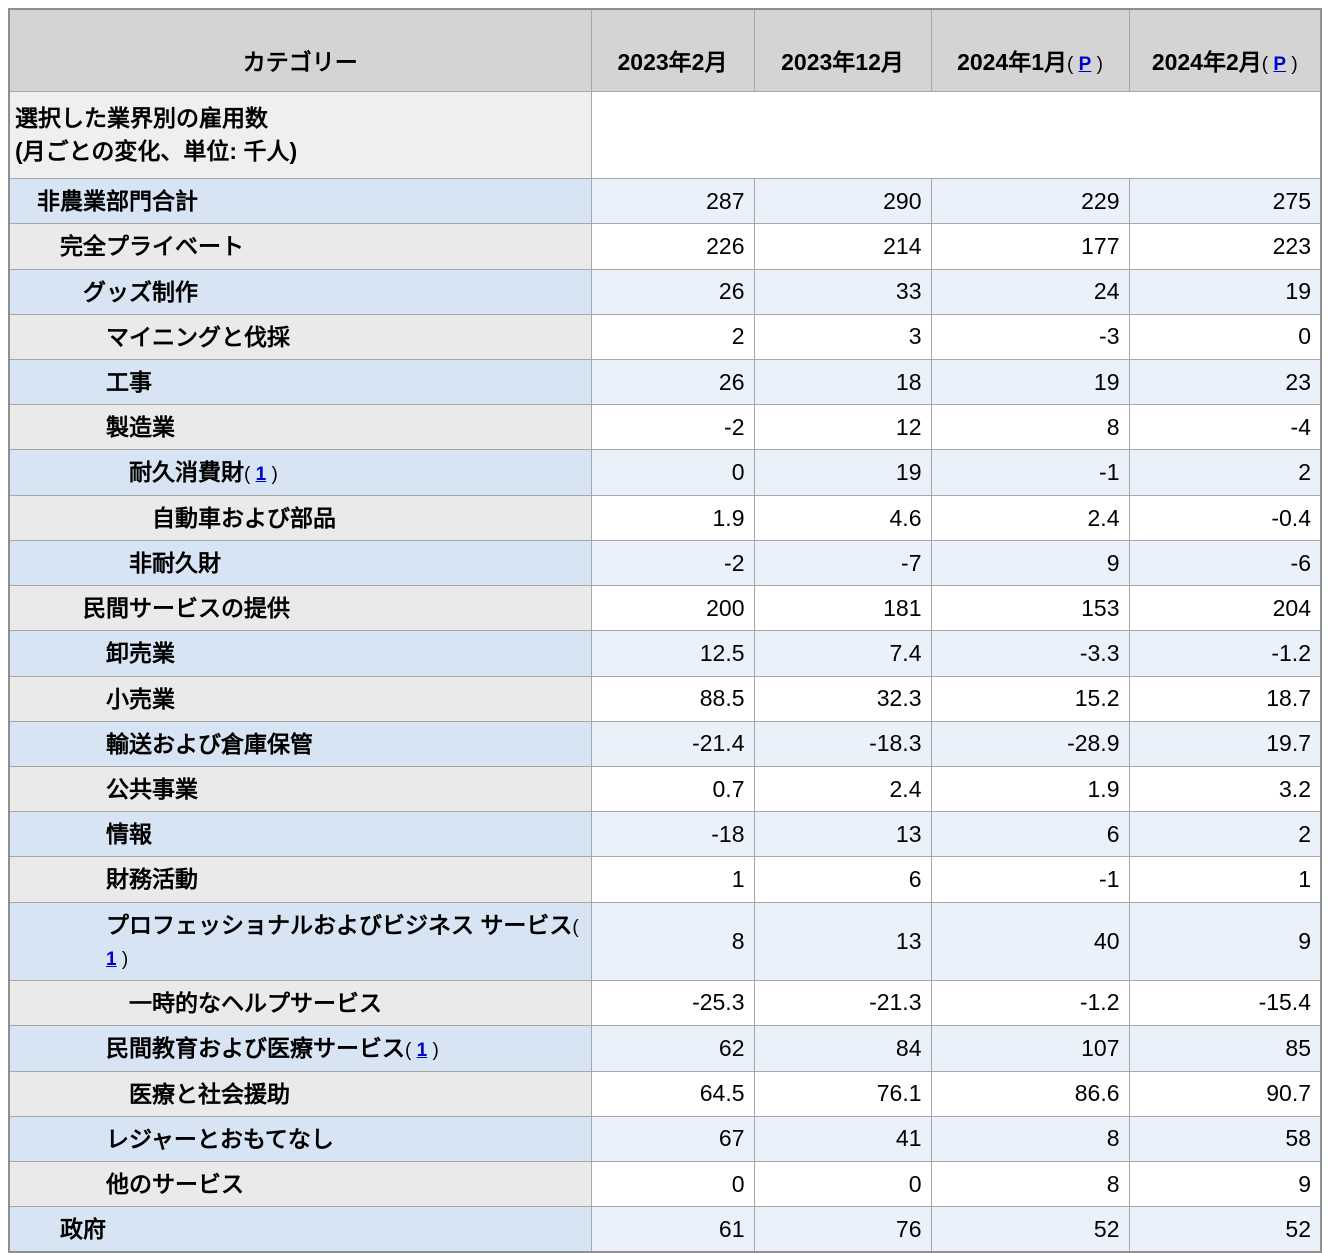 Image resolution: width=1328 pixels, height=1253 pixels. I want to click on column-header-period-4: 2024年2月( P ), so click(1225, 50).